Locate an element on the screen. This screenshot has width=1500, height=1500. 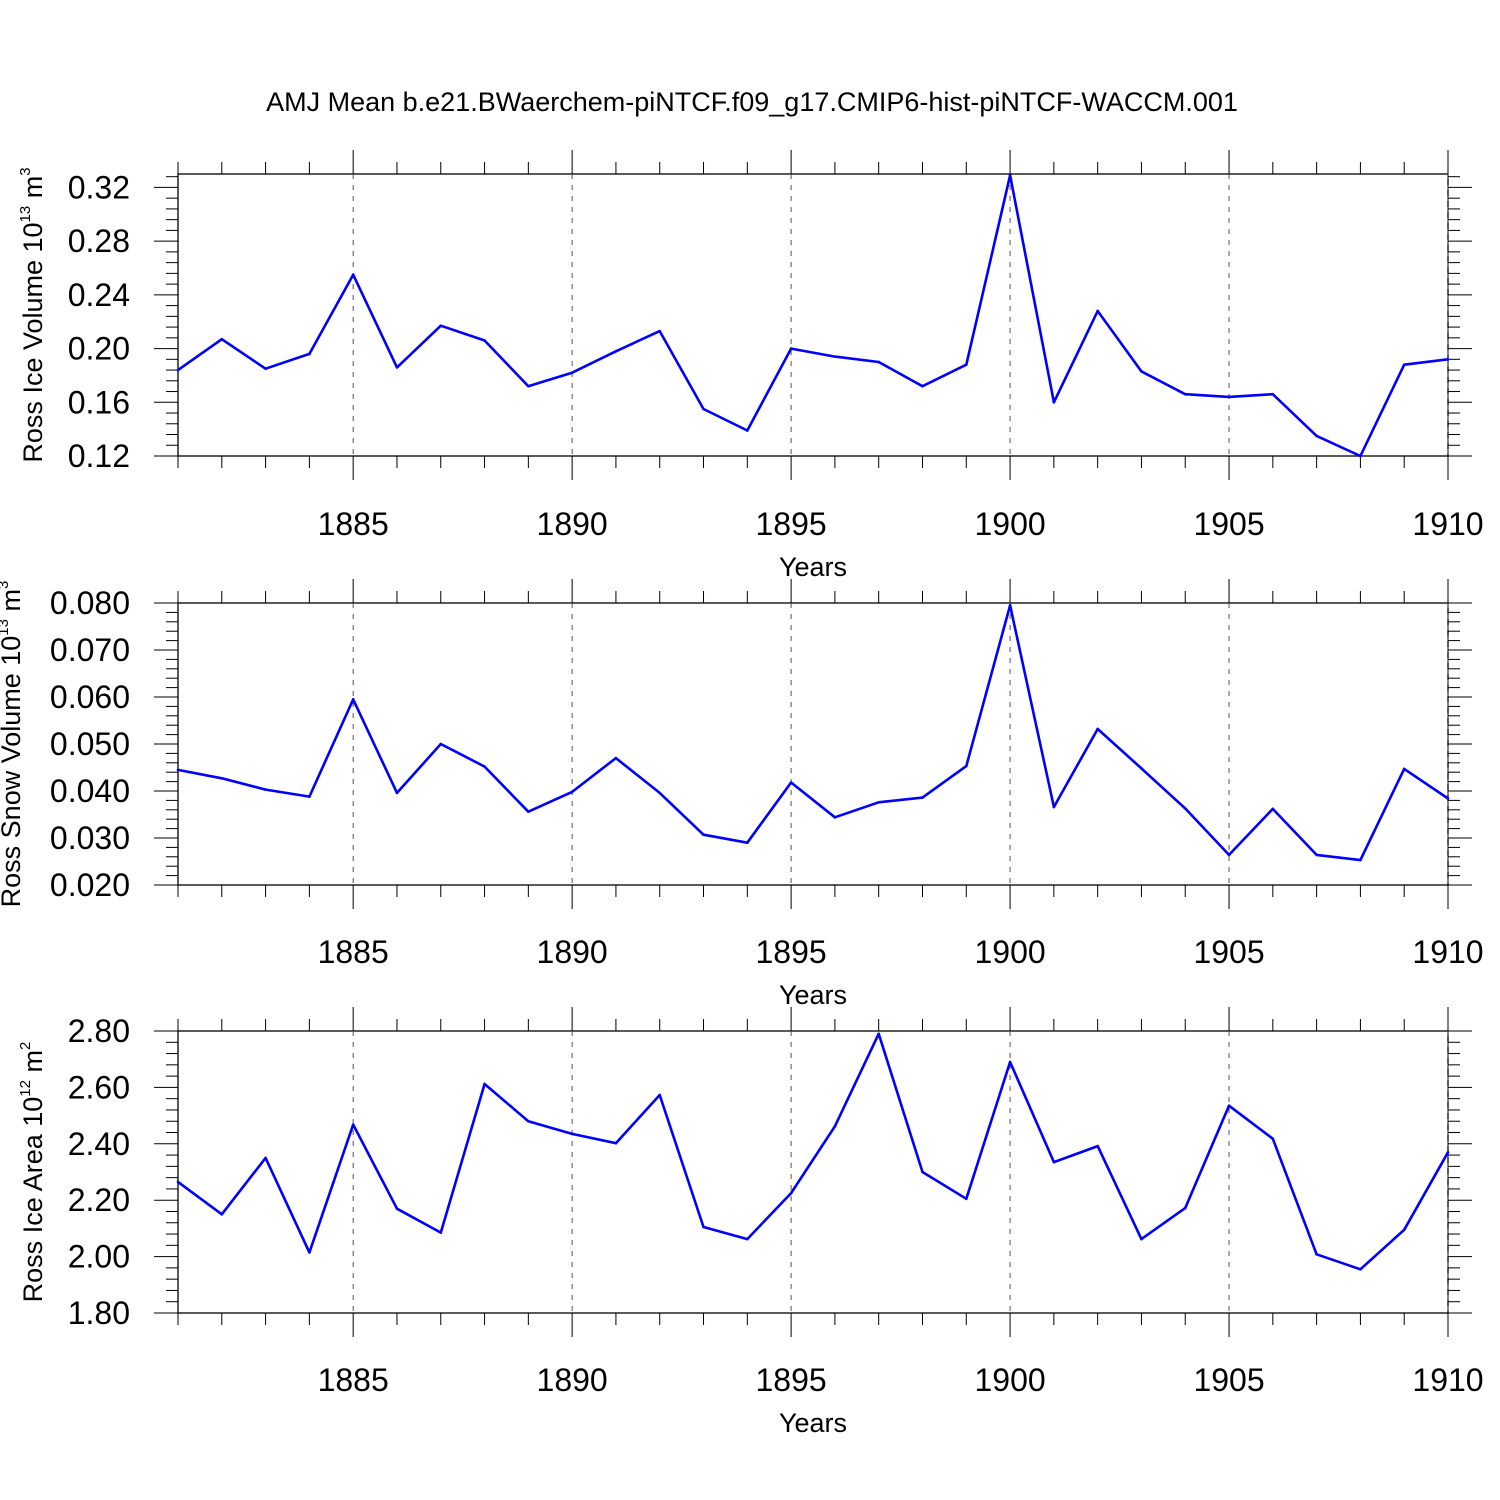
y-tick-label: 0.32 is located at coordinates (99, 187).